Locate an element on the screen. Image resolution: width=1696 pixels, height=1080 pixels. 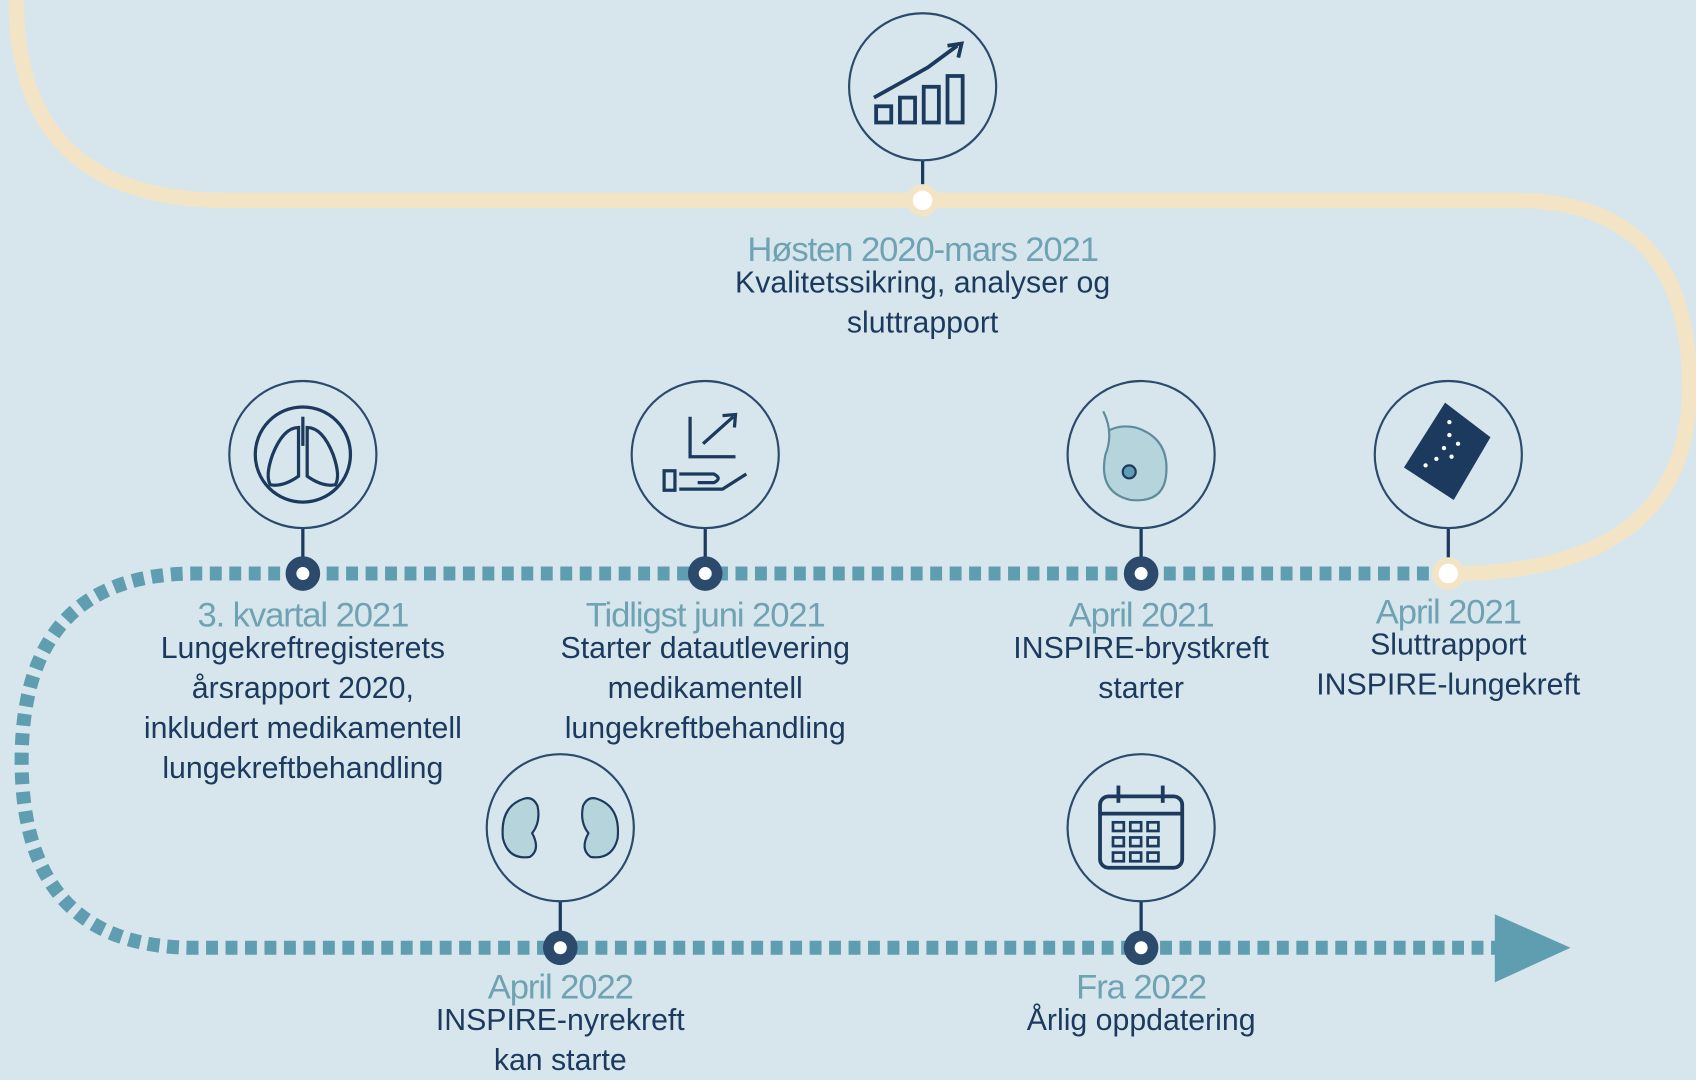
calendar-icon is located at coordinates (1141, 827).